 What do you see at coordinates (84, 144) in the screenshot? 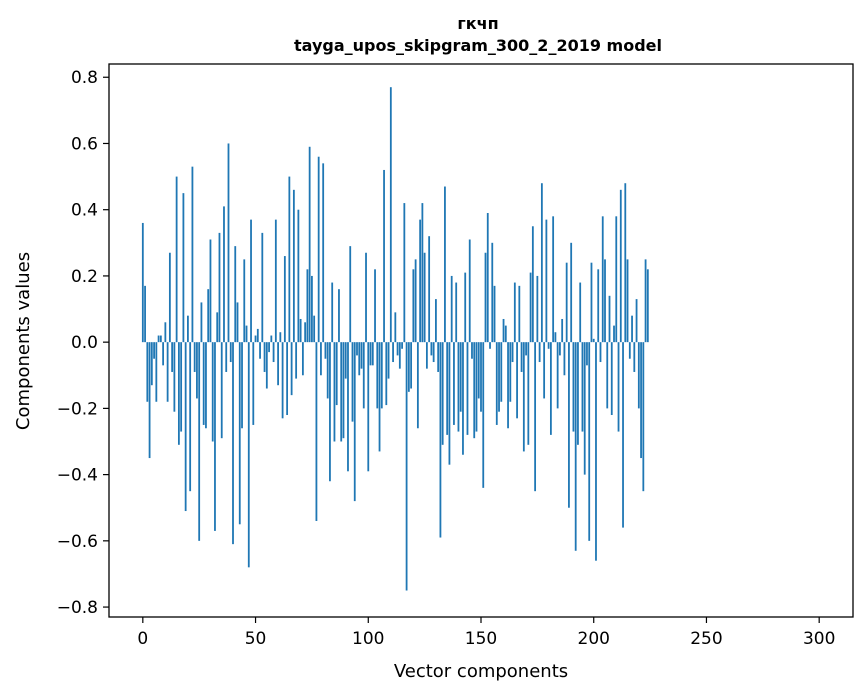
I see `y-tick-label: 0.6` at bounding box center [84, 144].